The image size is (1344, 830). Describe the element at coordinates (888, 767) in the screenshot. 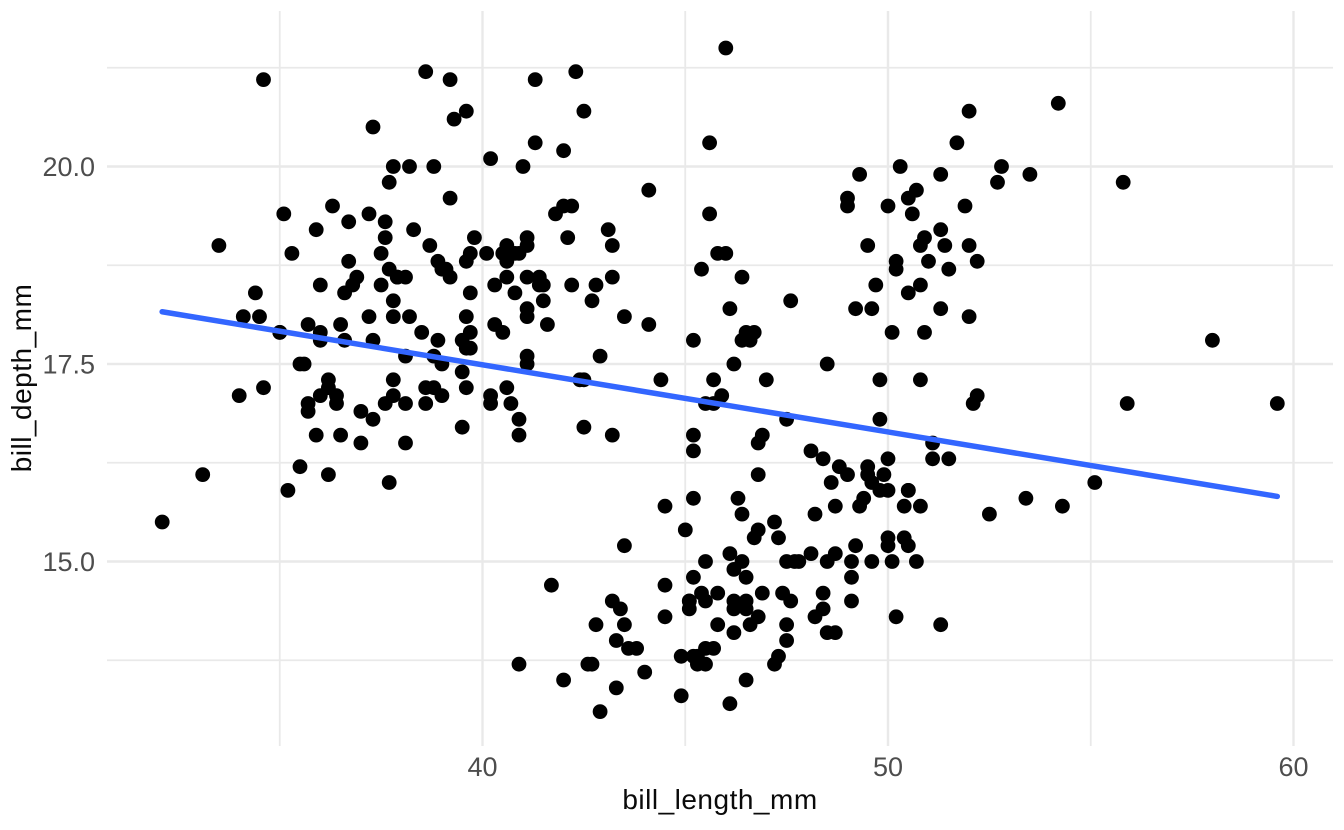

I see `x-tick-label: 50` at that location.